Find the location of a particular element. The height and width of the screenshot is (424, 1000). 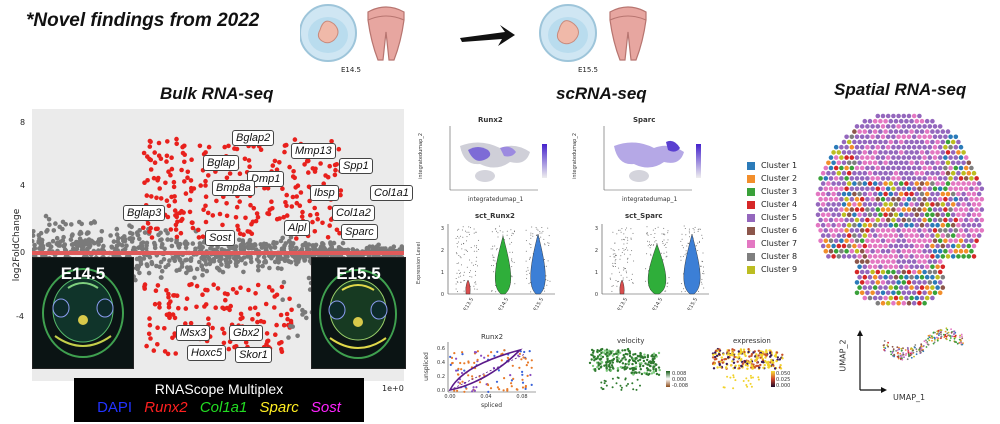

umap-runx2 is located at coordinates (498, 158).